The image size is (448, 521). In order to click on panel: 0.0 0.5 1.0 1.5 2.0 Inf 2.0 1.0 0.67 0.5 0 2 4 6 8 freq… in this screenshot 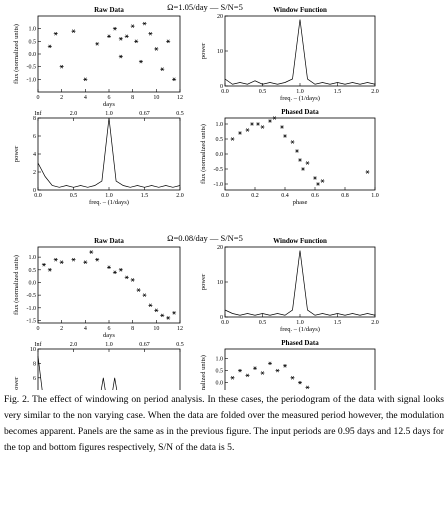, I will do `click(98, 158)`.